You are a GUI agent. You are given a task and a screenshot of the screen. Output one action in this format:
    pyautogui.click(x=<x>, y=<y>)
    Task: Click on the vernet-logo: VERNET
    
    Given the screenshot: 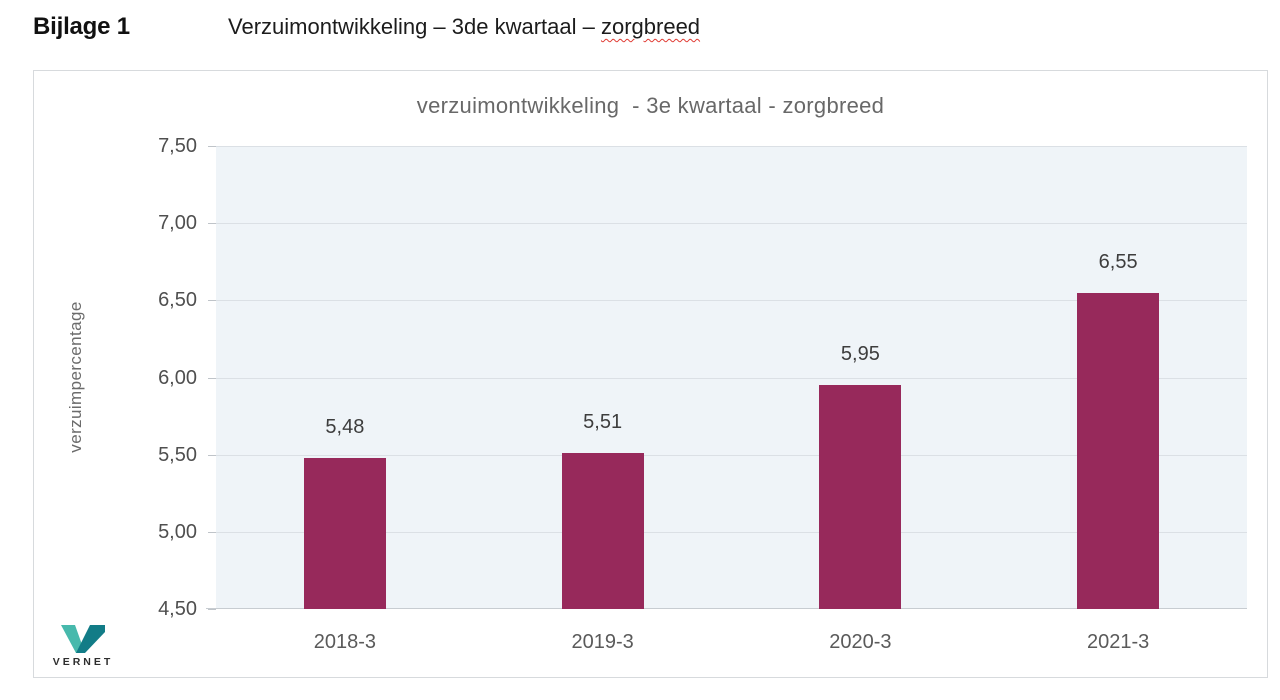 What is the action you would take?
    pyautogui.click(x=83, y=646)
    